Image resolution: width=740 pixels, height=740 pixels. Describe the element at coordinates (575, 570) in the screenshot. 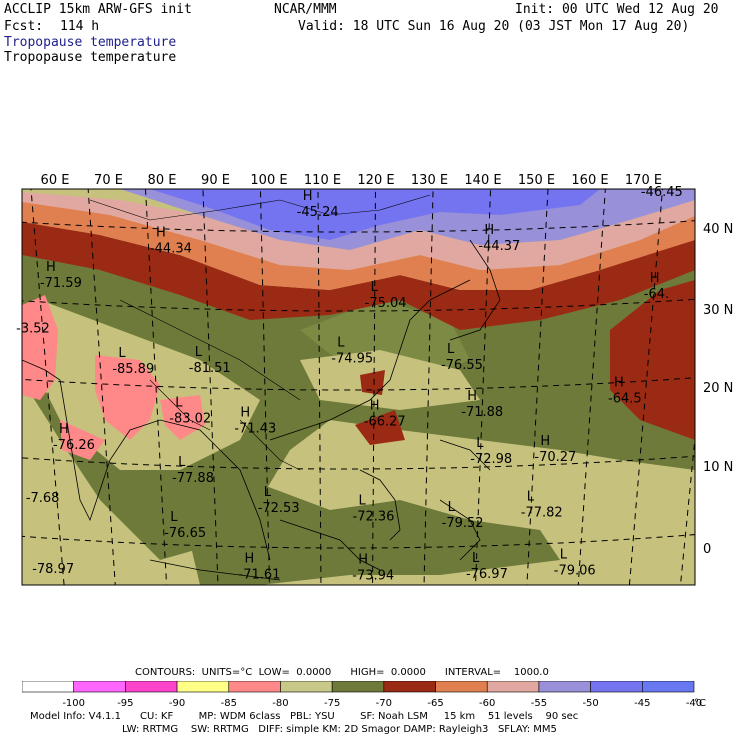

I see `extremum-value: -79.06` at that location.